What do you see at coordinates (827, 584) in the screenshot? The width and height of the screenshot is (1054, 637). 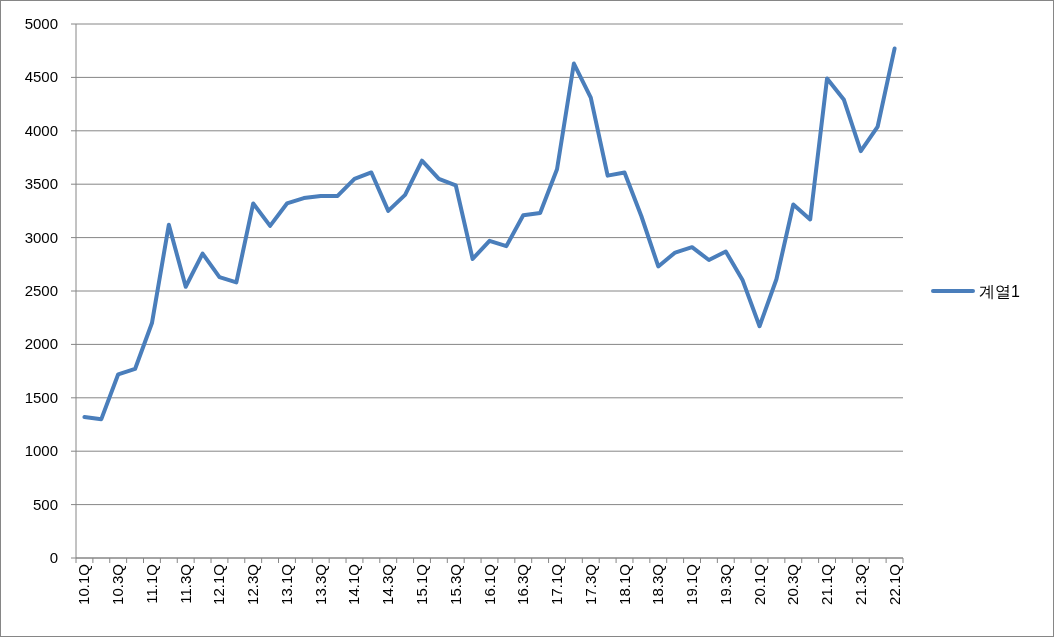 I see `xtick: 21.1Q` at bounding box center [827, 584].